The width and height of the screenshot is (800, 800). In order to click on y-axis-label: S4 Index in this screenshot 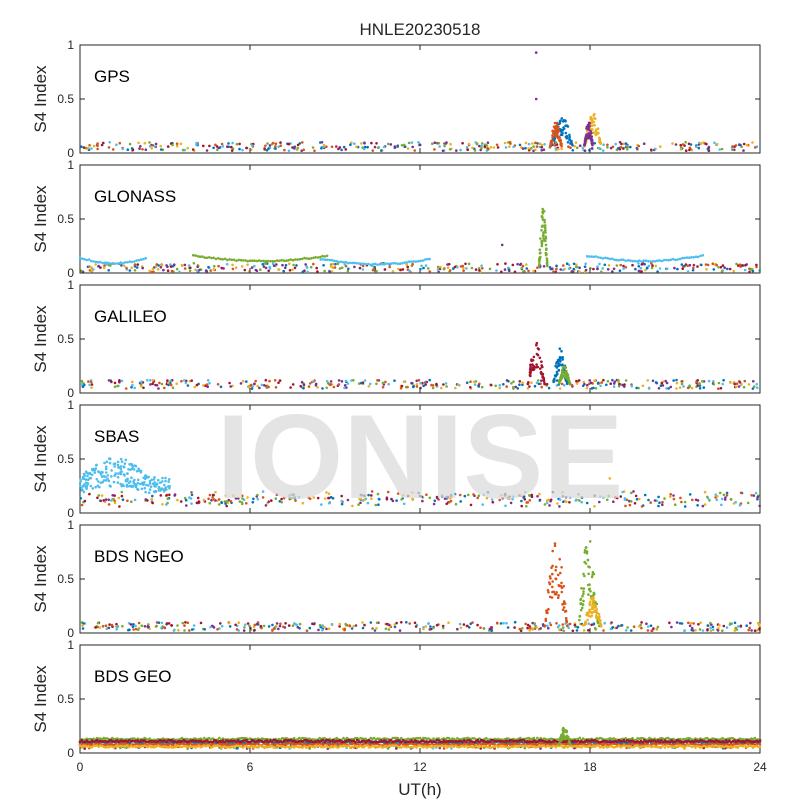, I will do `click(40, 339)`.